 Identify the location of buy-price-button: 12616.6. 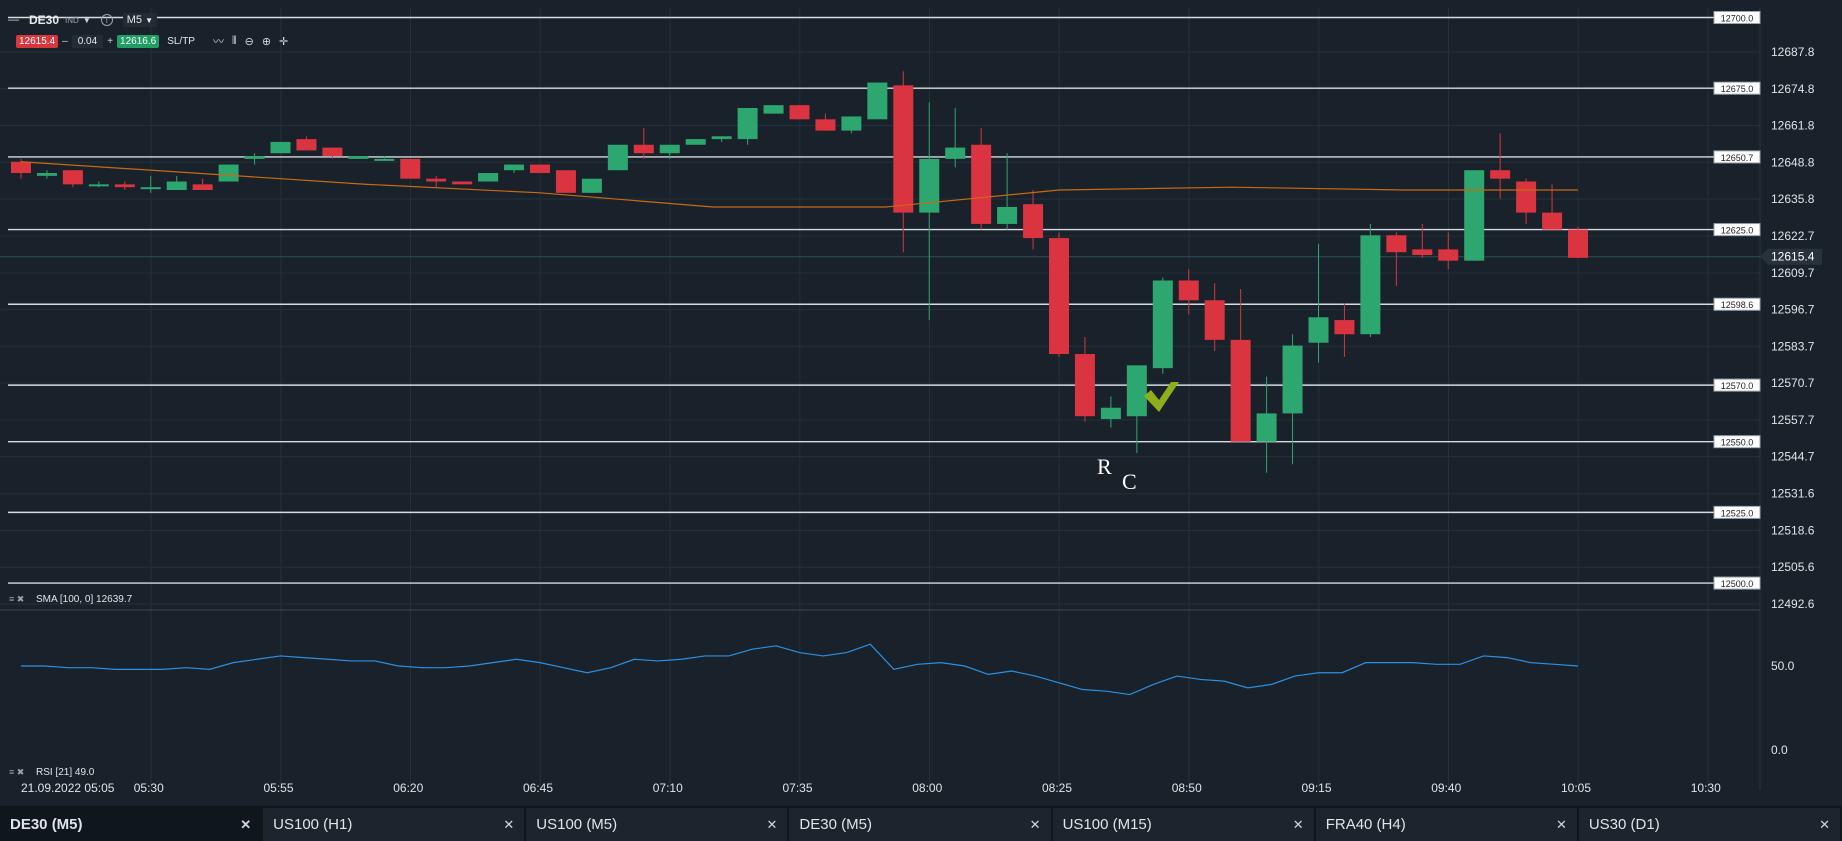
(138, 41).